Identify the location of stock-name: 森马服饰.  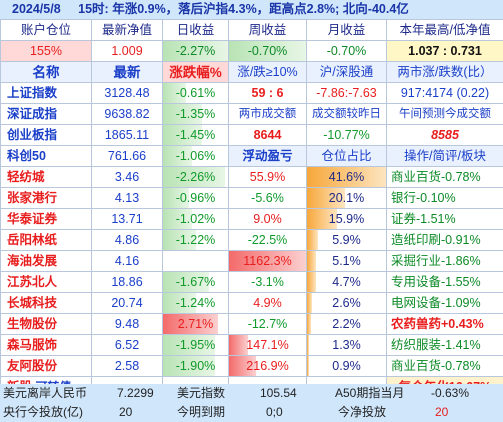
(46, 345).